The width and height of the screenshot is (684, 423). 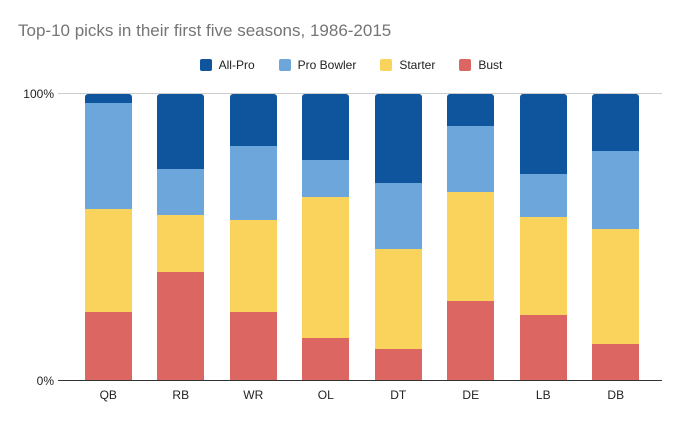 I want to click on x-label-ol: OL, so click(x=325, y=395).